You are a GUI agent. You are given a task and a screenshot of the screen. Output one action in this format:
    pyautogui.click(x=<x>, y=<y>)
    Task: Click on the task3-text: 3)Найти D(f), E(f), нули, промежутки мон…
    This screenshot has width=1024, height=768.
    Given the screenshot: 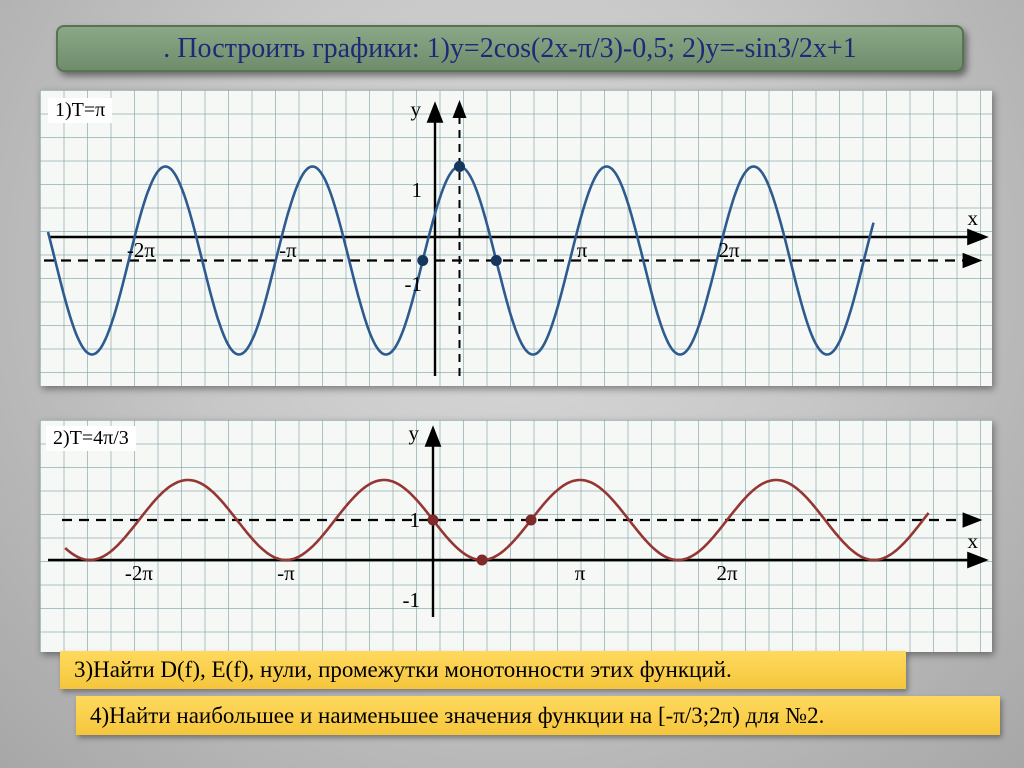 What is the action you would take?
    pyautogui.click(x=403, y=669)
    